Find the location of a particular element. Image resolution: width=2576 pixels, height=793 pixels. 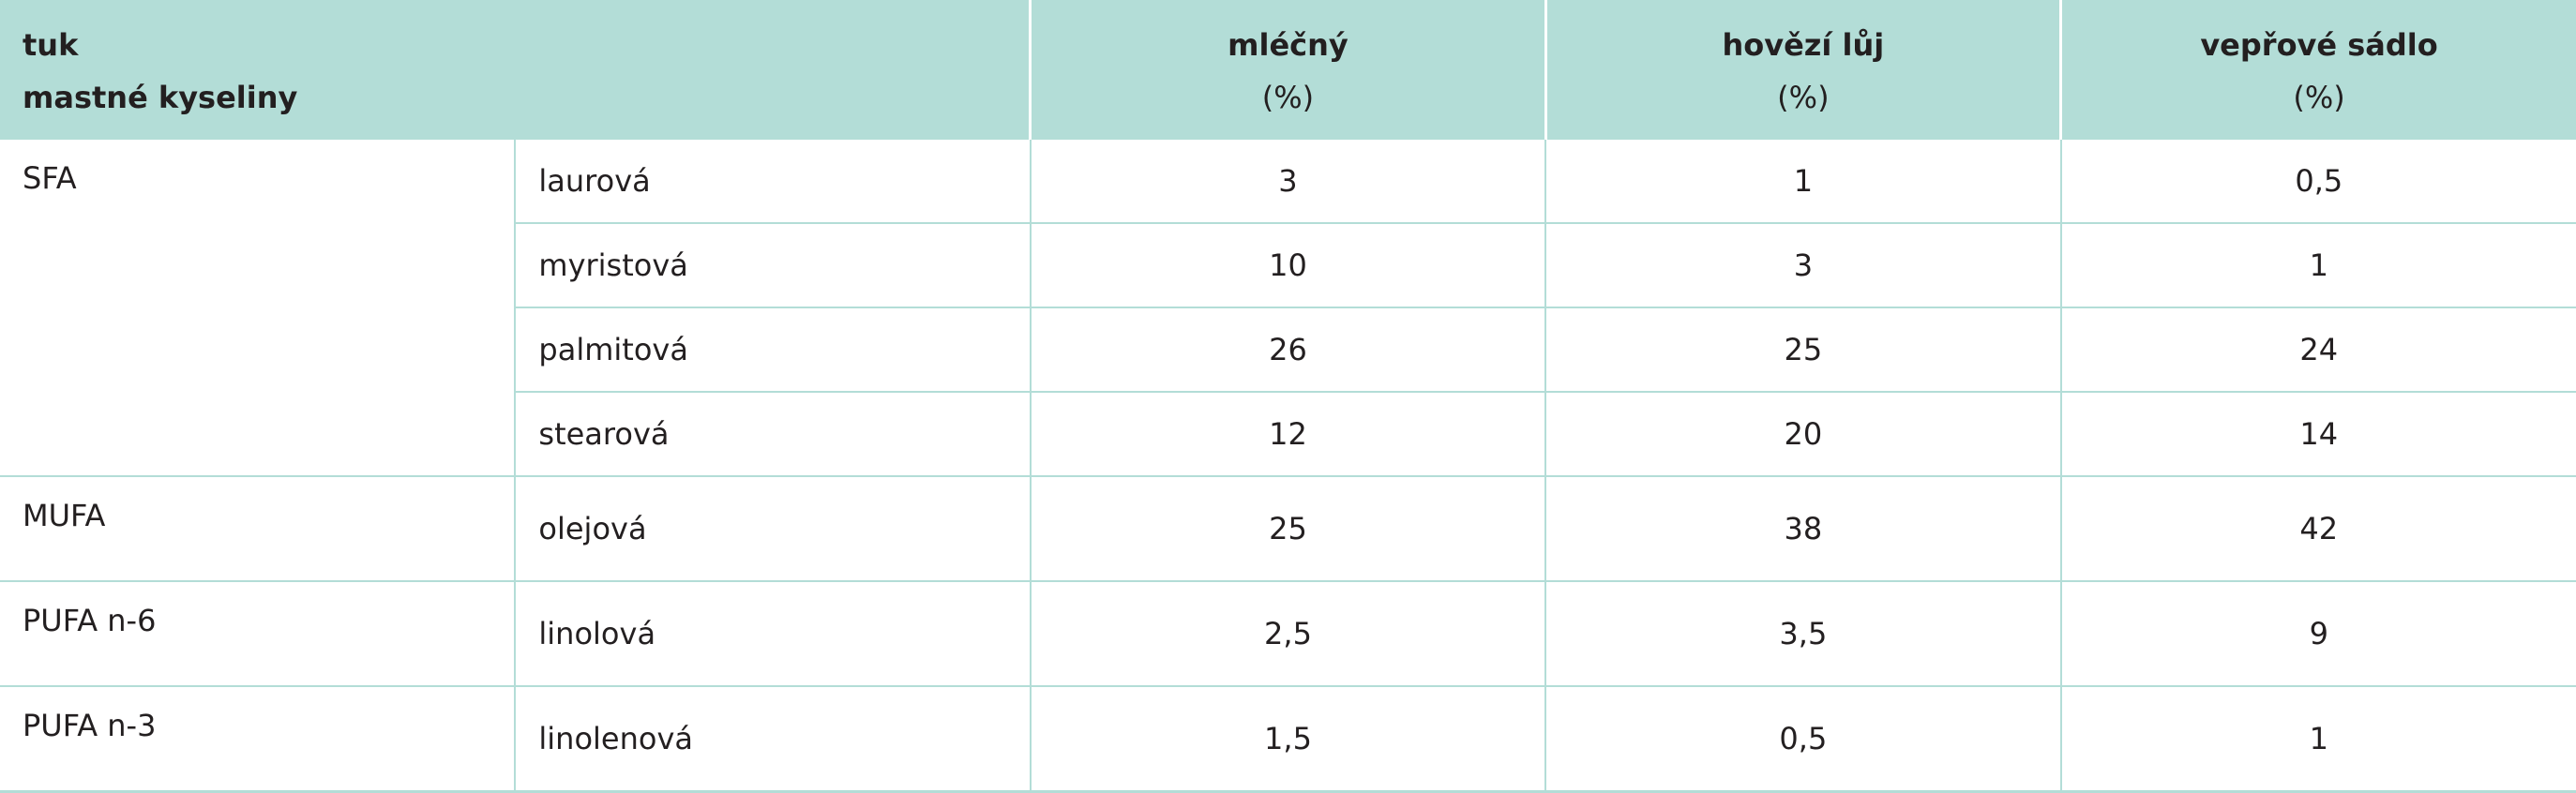

data-row: palmitová 26 25 24 is located at coordinates (1288, 350).